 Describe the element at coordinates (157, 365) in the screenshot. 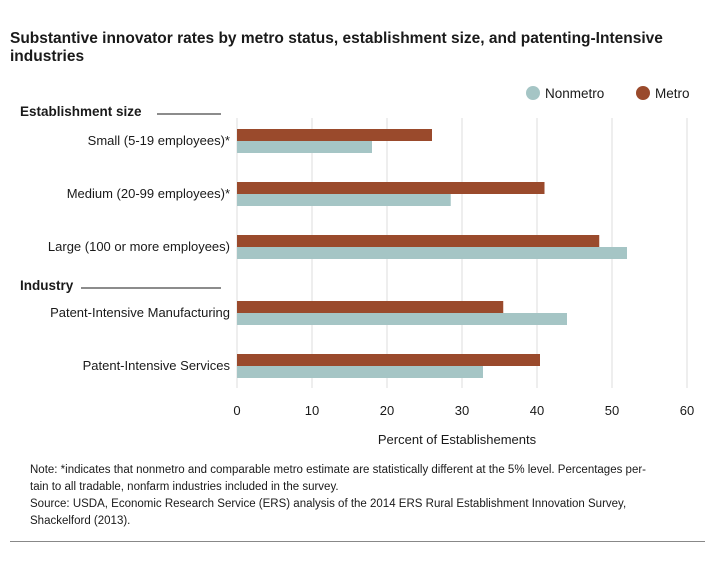

I see `category-label-4: Patent-Intensive Services` at that location.